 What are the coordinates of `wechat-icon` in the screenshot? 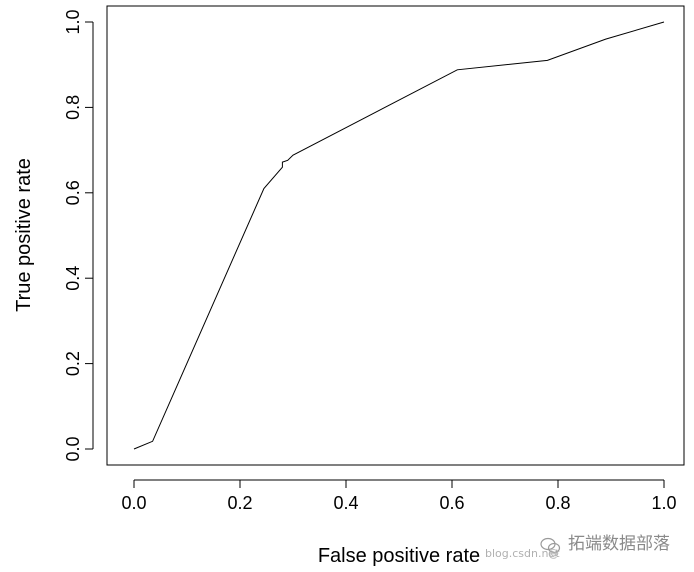 It's located at (550, 545).